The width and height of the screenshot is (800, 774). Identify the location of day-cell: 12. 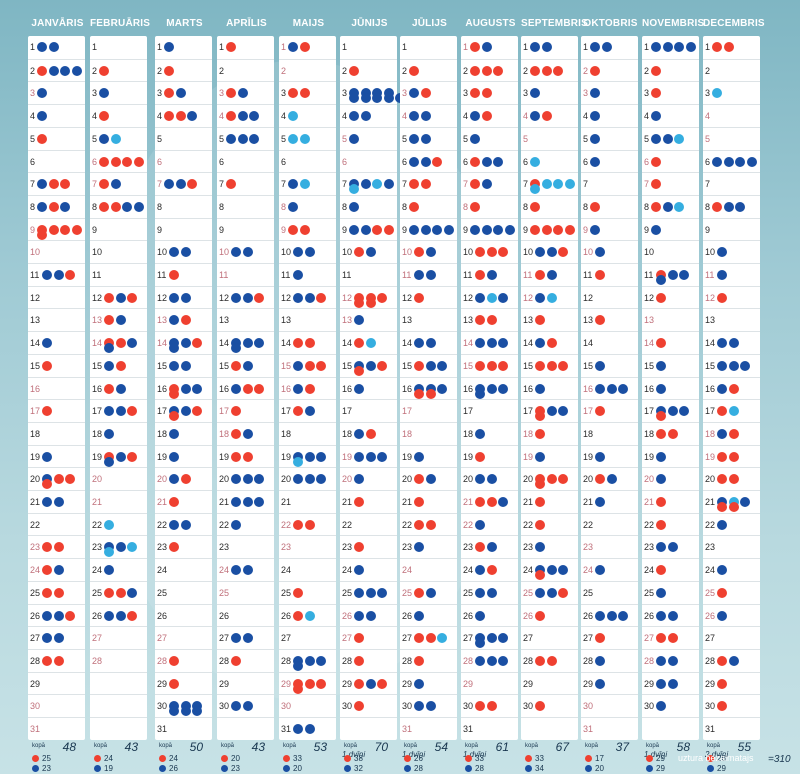
(245, 297).